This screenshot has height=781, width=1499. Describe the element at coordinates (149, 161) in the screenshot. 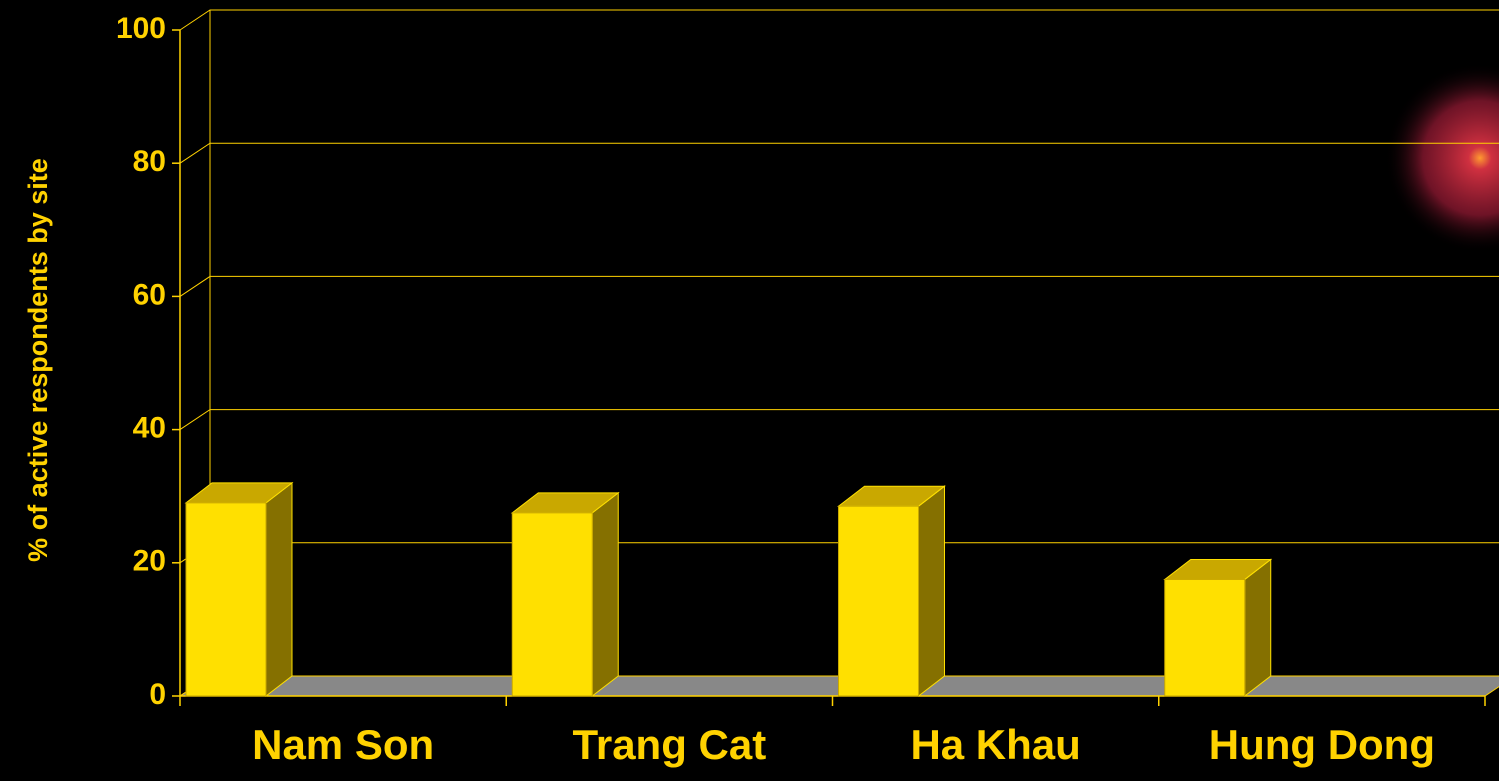

I see `y-tick-label: 80` at that location.